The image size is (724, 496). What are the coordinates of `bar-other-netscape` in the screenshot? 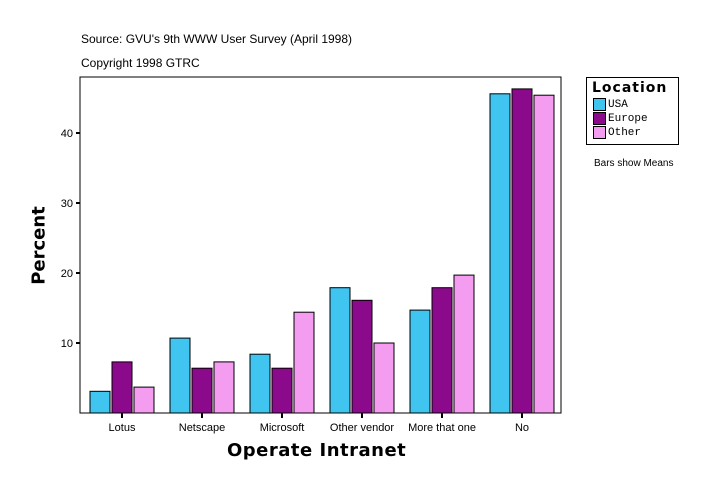 It's located at (224, 387).